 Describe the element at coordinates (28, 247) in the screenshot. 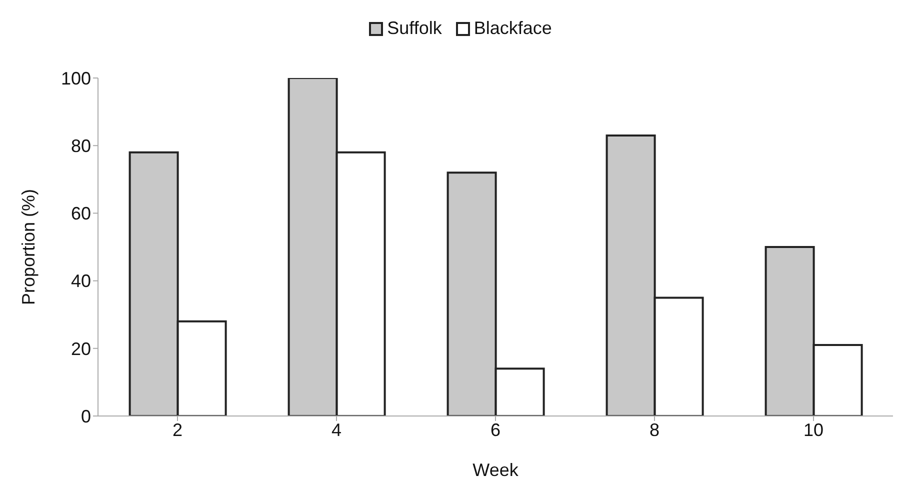

I see `y-axis-title: Proportion (%)` at that location.